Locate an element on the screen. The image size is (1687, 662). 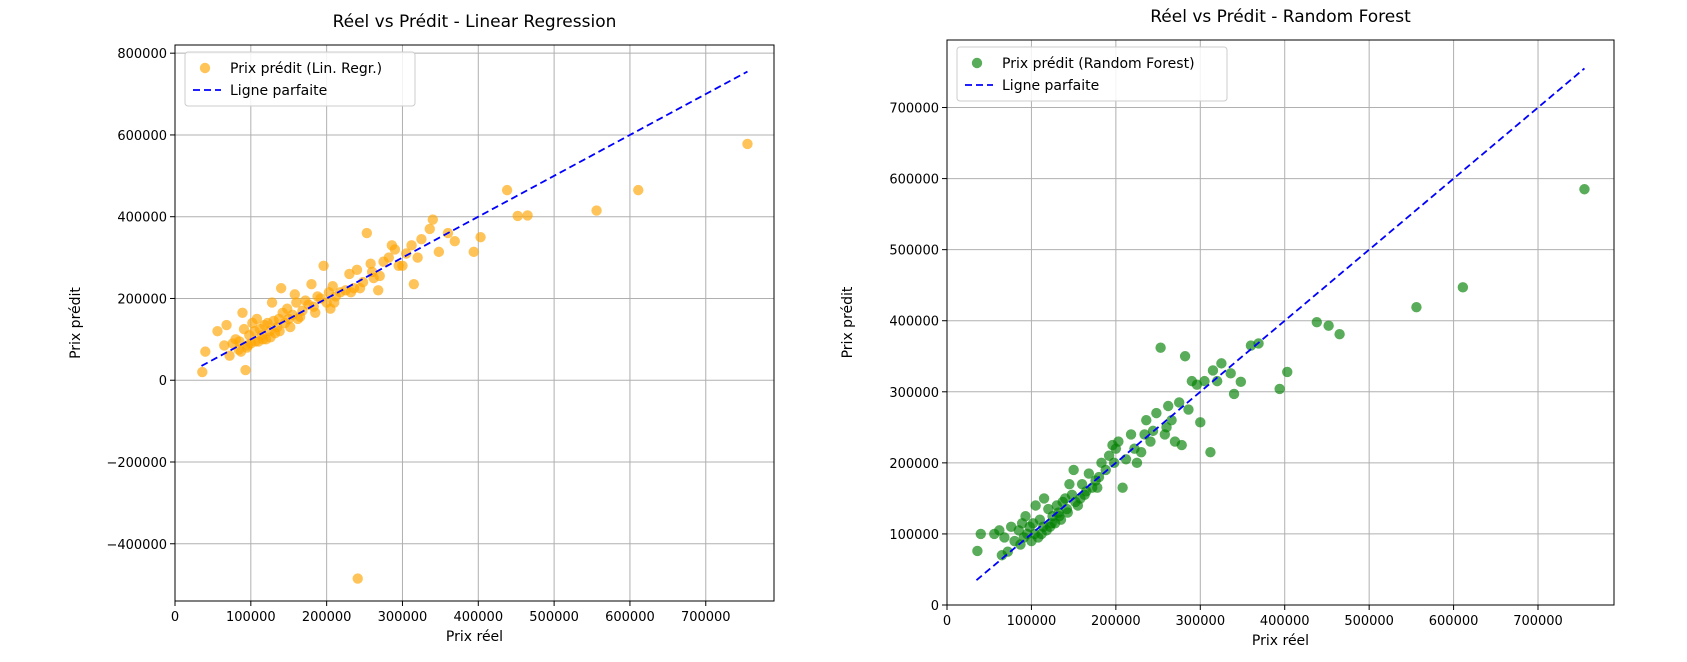
y-tick-label: −400000 is located at coordinates (136, 545).